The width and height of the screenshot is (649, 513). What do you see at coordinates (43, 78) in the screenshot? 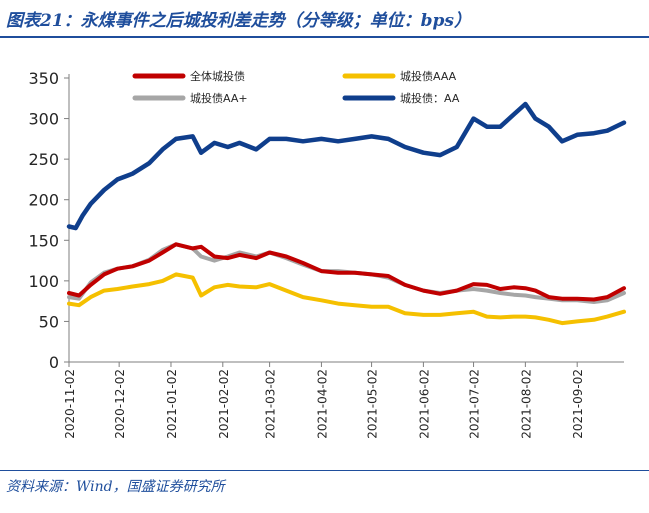
I see `y-tick-label: 350` at bounding box center [43, 78].